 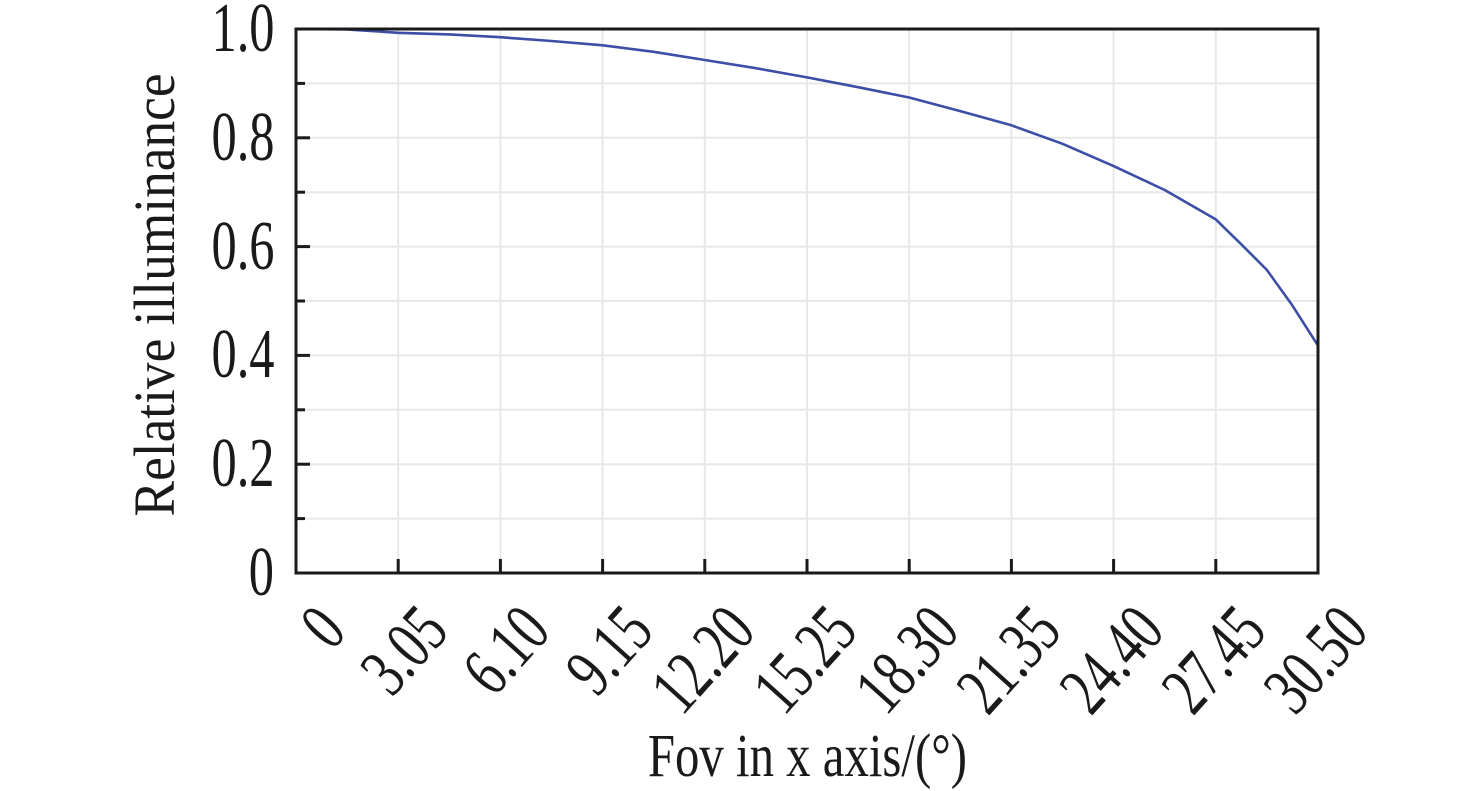 I want to click on y-tick-label: 0.2, so click(x=242, y=464).